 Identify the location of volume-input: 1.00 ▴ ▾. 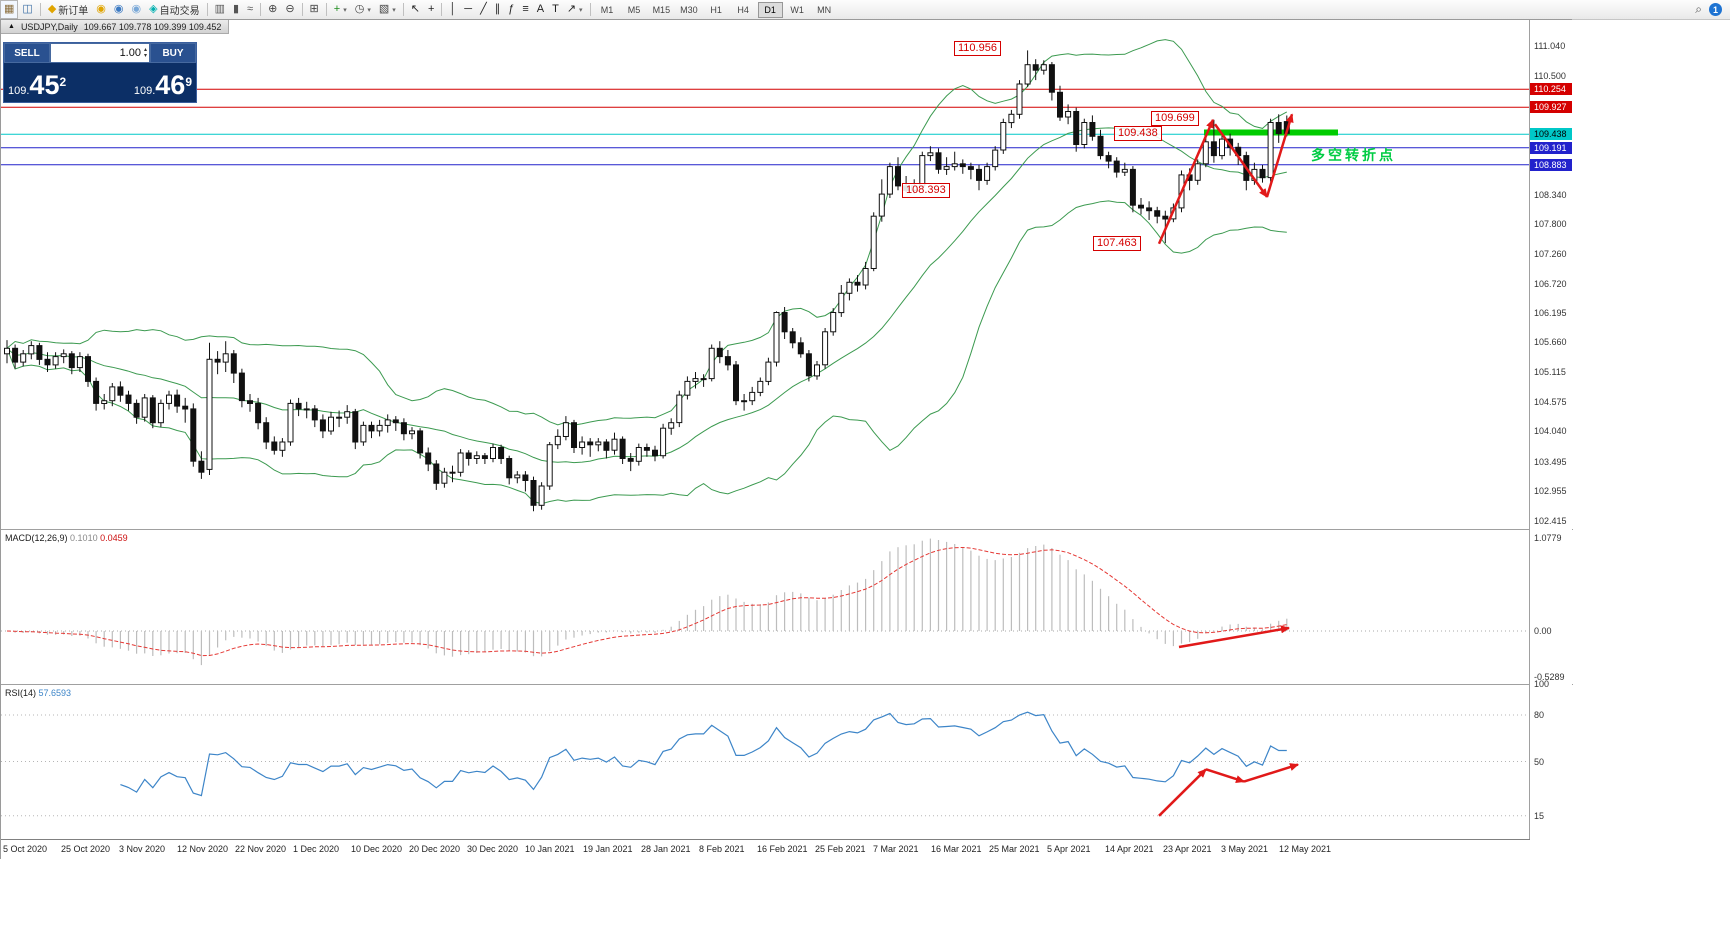
(100, 53).